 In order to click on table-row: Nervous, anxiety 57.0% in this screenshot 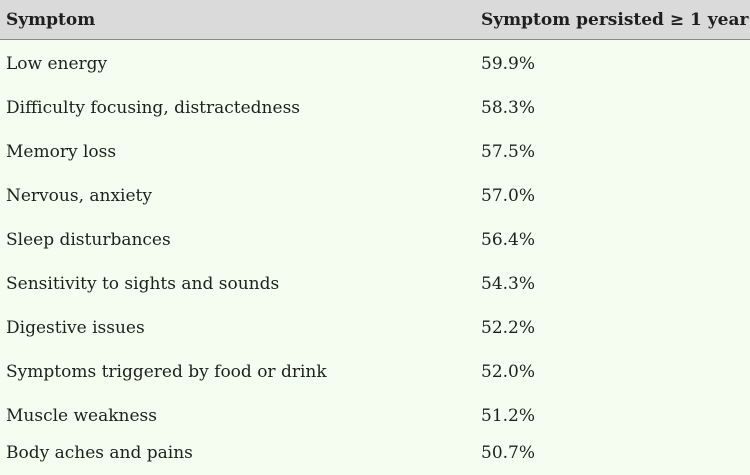, I will do `click(375, 196)`.